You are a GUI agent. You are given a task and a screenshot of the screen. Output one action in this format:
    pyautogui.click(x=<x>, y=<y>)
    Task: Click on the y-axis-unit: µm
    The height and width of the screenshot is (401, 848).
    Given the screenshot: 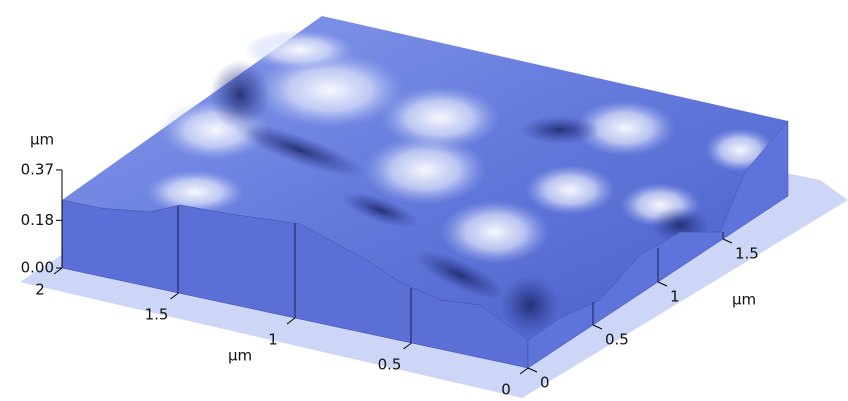 What is the action you would take?
    pyautogui.click(x=744, y=300)
    